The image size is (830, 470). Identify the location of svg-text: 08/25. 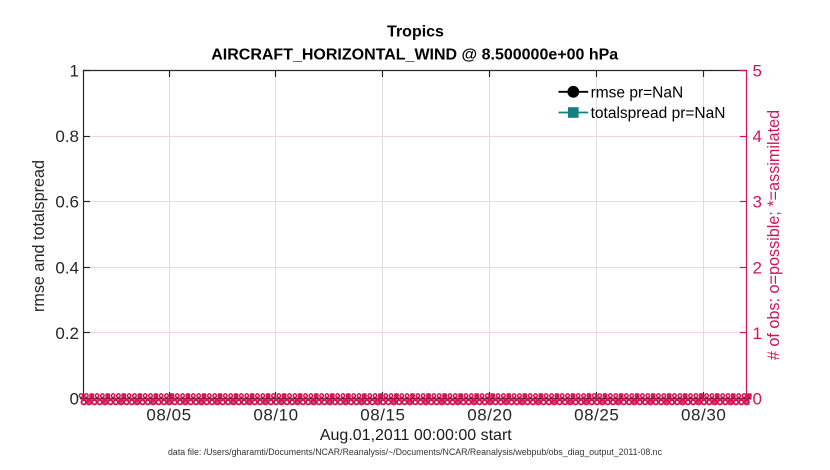
(596, 415).